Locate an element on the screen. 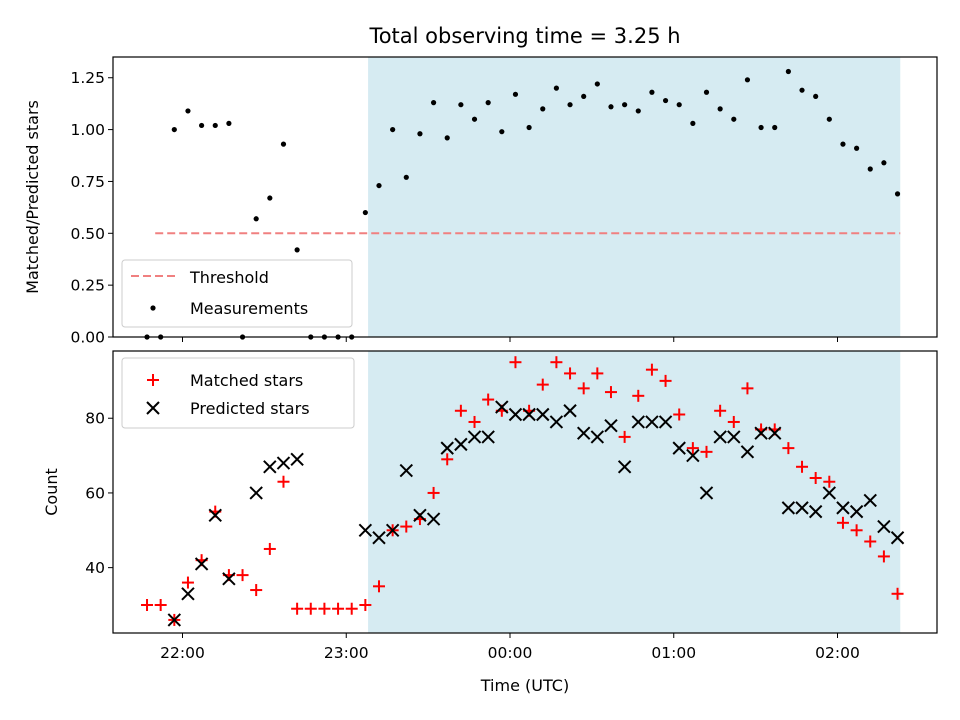 The image size is (960, 720). y-top-tick-label: 0.75 is located at coordinates (87, 182).